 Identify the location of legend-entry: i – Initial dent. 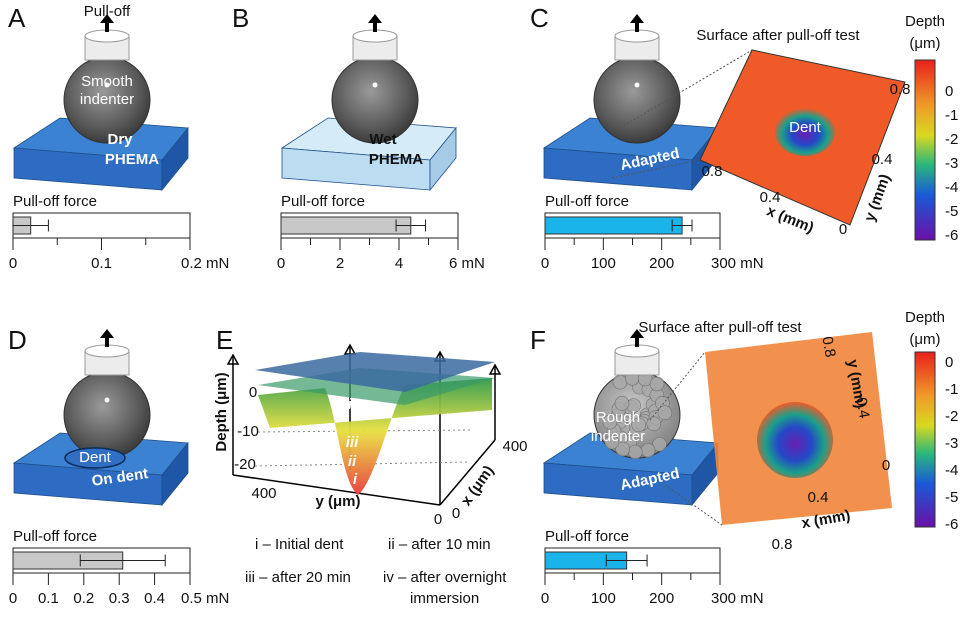
(299, 544).